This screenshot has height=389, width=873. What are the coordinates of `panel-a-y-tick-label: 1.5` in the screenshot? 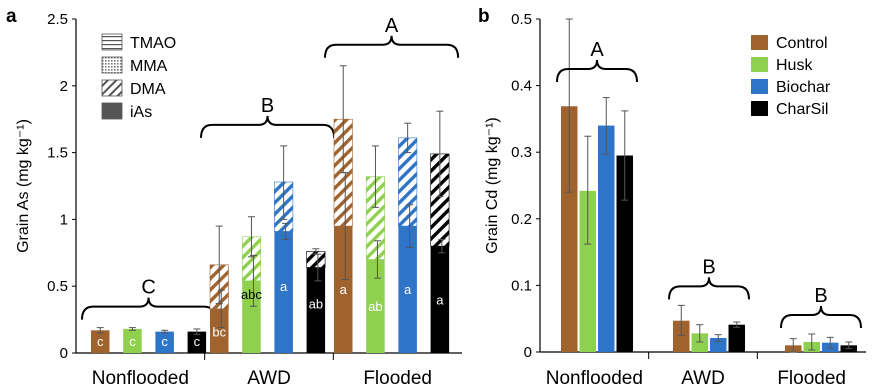 It's located at (57, 153).